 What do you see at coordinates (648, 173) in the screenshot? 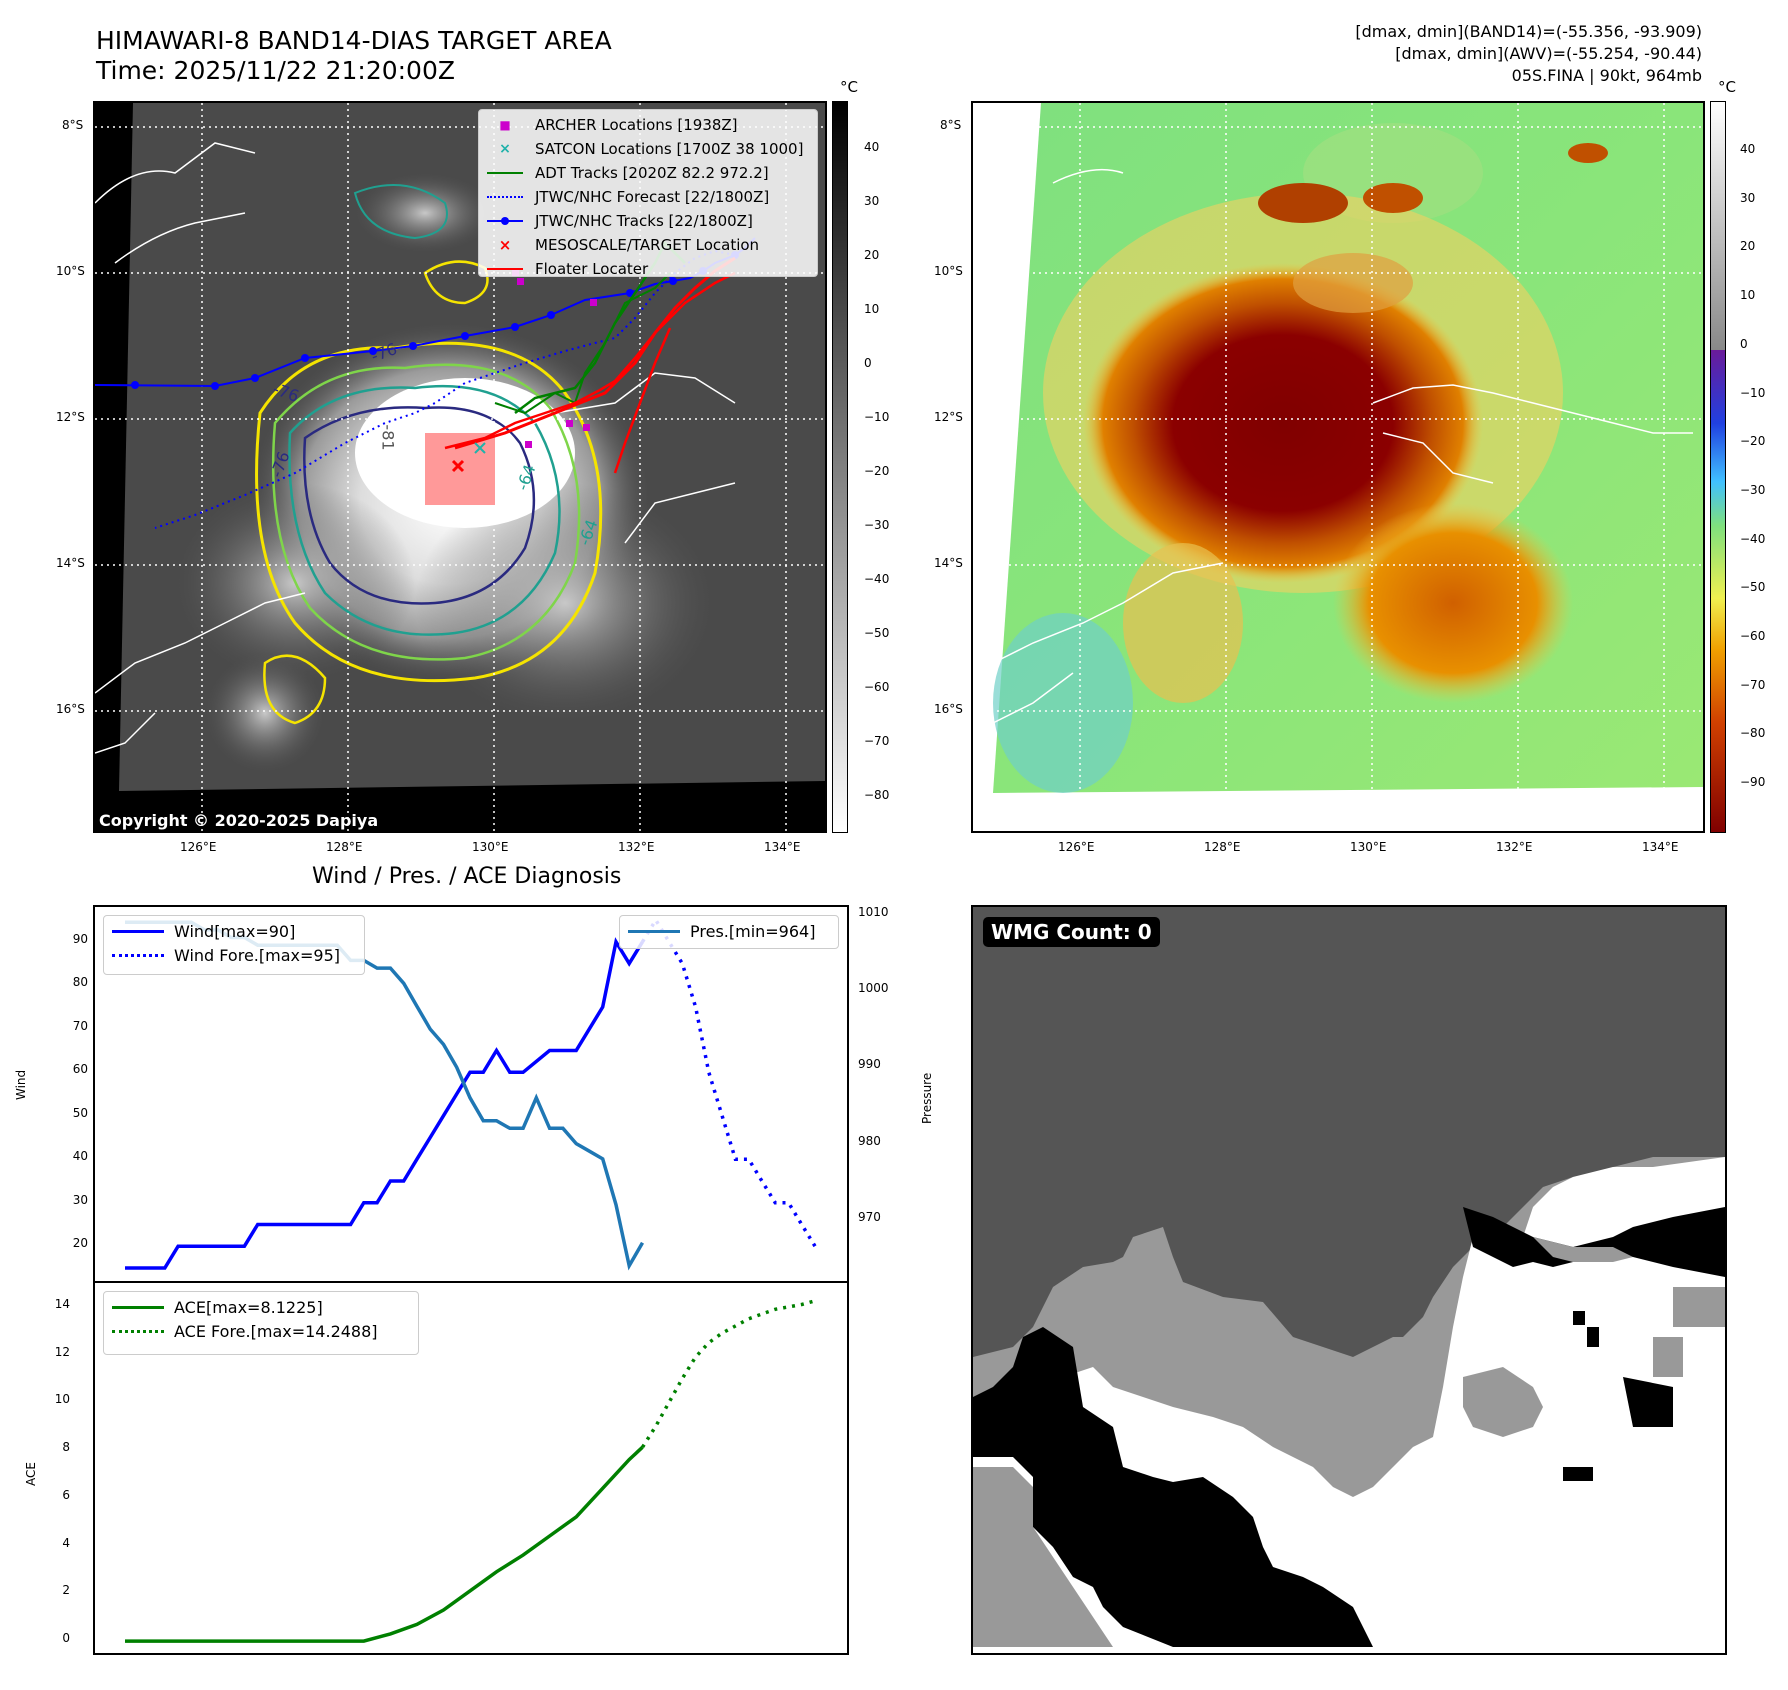
I see `legend-item-adt: ADT Tracks [2020Z 82.2 972.2]` at bounding box center [648, 173].